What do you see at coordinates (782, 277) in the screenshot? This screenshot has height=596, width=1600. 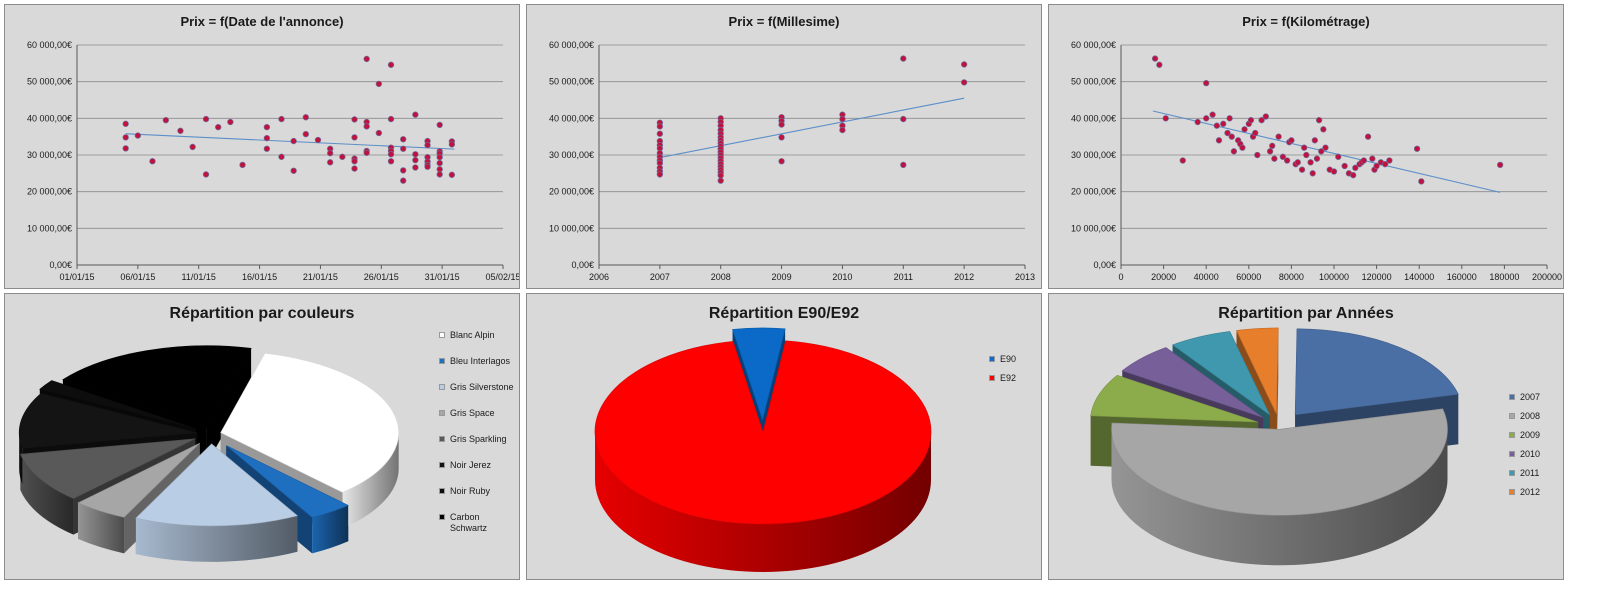 I see `x-tick-label: 2009` at bounding box center [782, 277].